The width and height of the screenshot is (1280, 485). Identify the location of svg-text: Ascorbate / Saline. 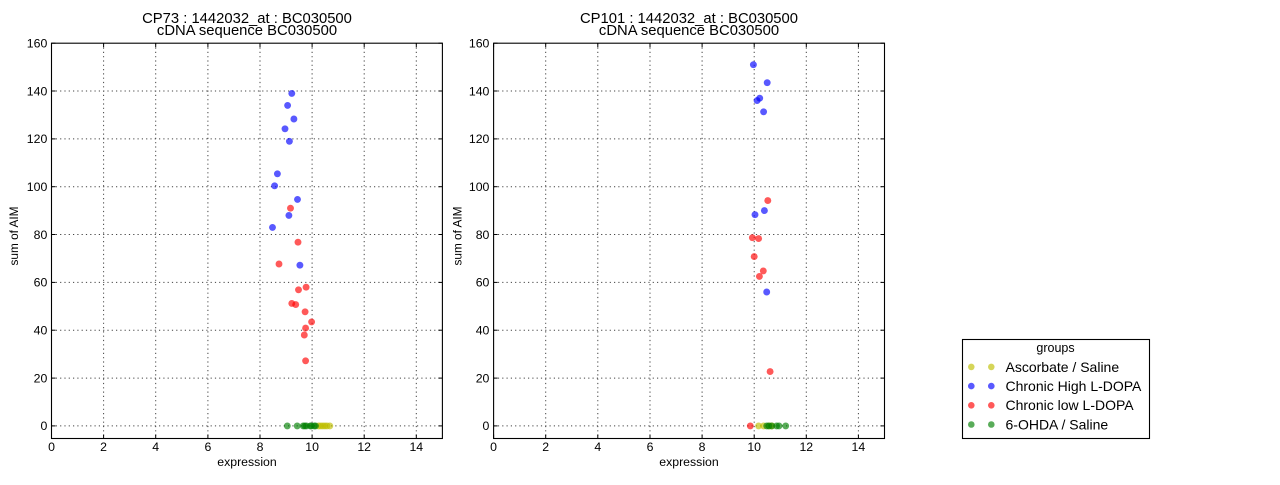
(1063, 367).